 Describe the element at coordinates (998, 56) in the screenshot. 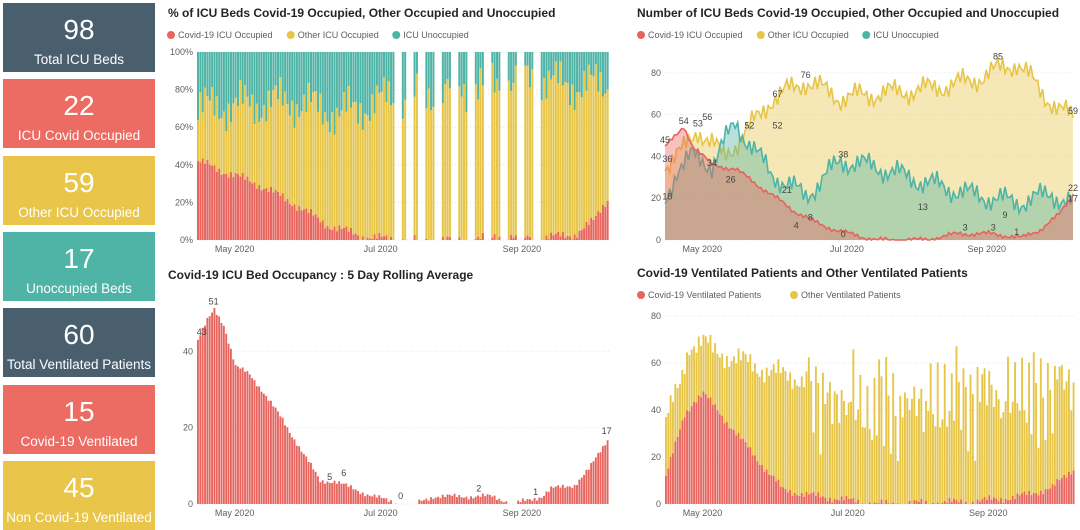

I see `data-label: 85` at that location.